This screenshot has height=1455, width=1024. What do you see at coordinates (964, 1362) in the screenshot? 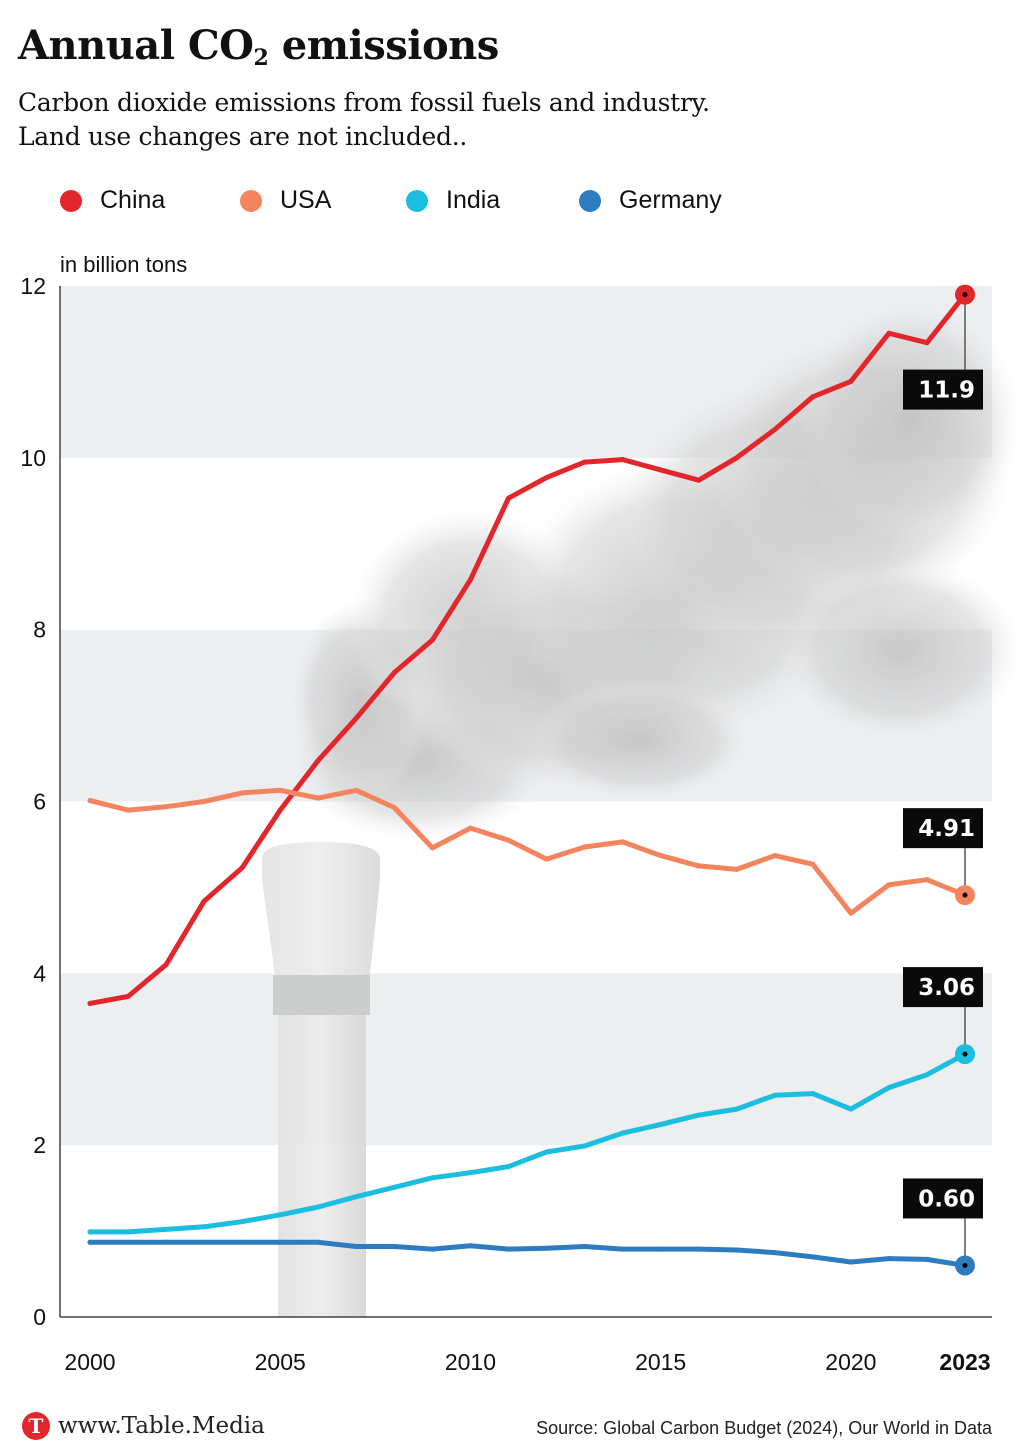
I see `x-tick-label: 2023` at bounding box center [964, 1362].